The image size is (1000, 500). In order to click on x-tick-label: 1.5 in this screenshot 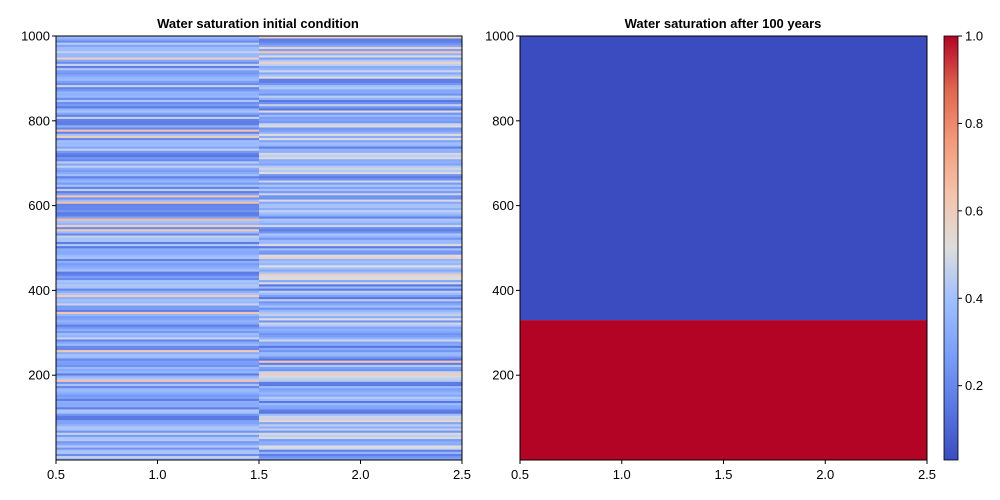, I will do `click(259, 474)`.